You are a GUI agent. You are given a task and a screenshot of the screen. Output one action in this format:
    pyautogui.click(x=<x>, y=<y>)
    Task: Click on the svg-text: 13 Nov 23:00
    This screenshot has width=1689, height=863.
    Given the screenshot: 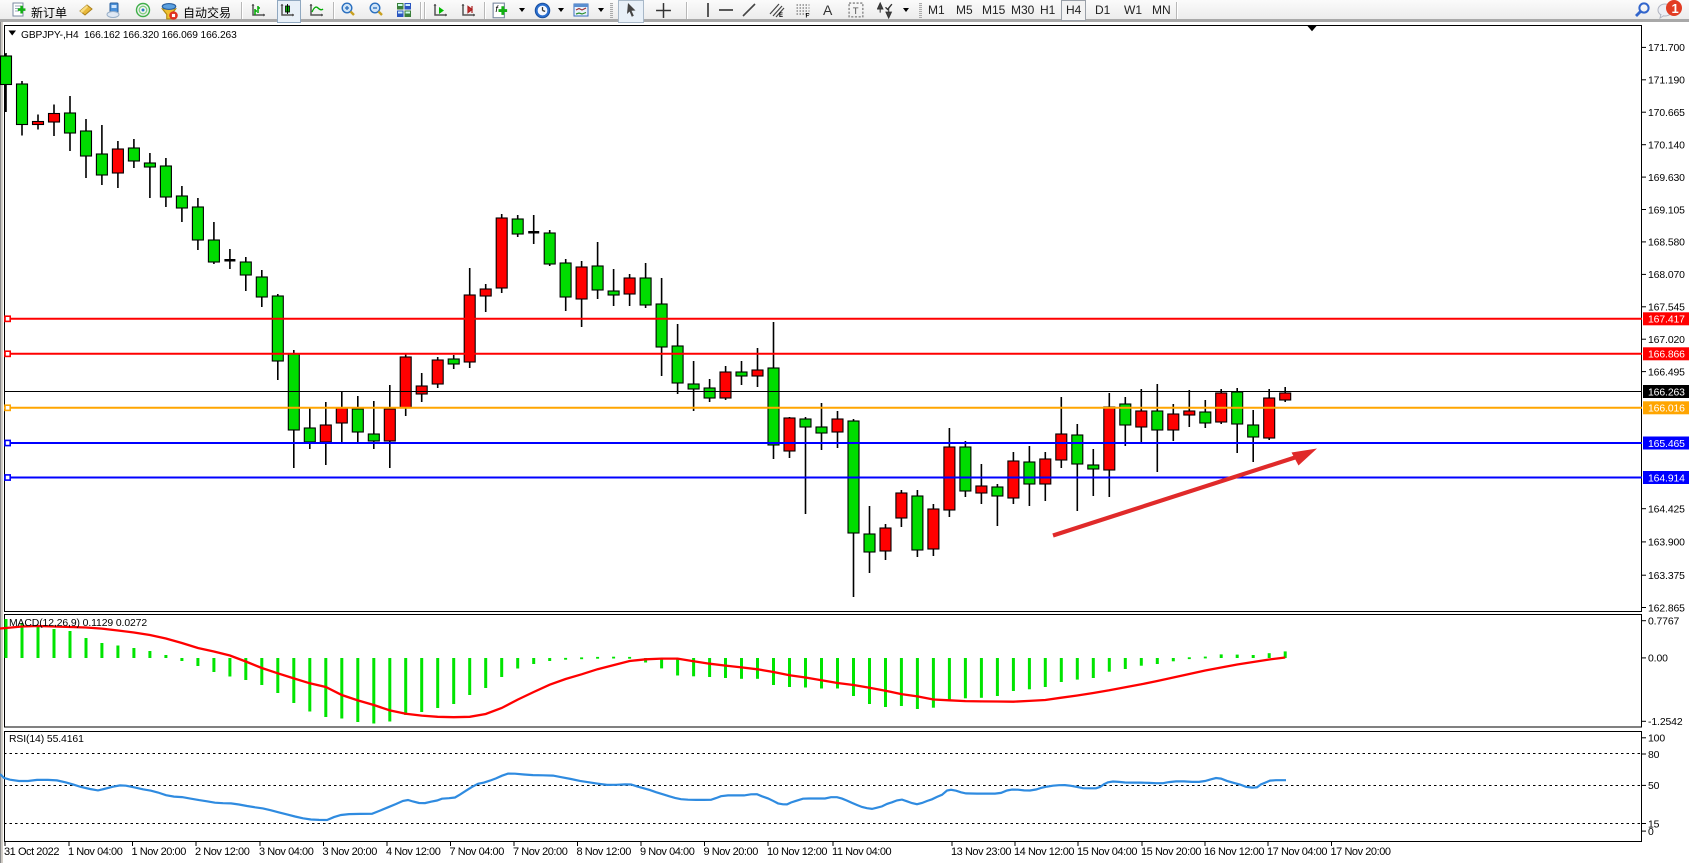 What is the action you would take?
    pyautogui.click(x=981, y=852)
    